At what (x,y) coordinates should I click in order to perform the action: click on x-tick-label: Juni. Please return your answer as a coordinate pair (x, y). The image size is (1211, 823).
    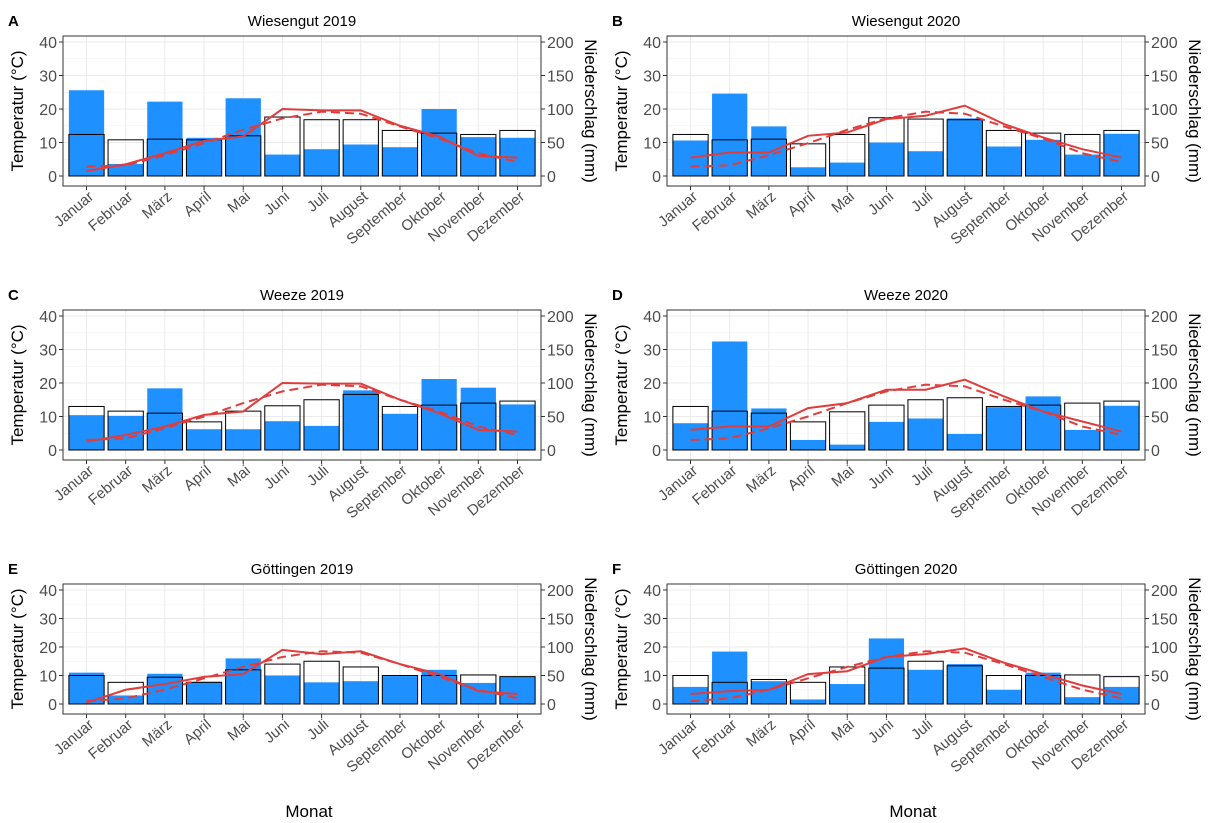
    Looking at the image, I should click on (881, 731).